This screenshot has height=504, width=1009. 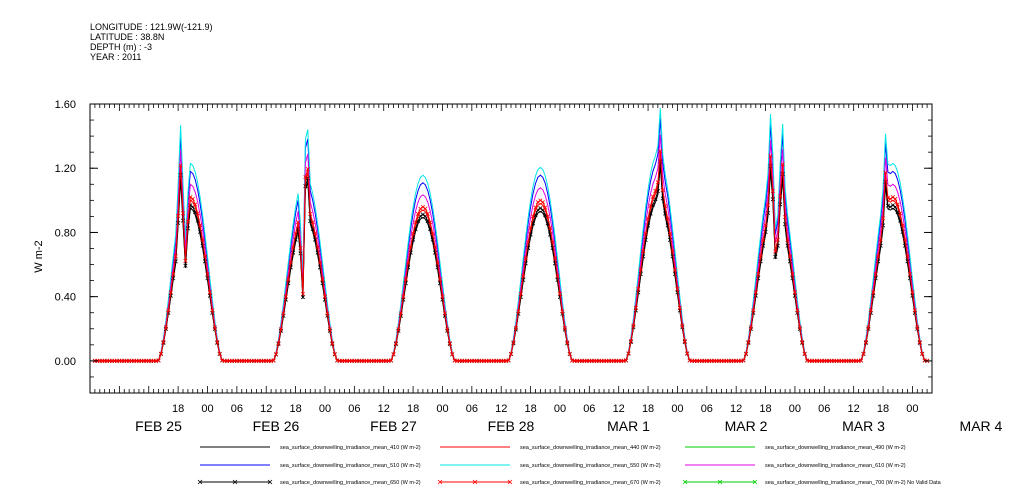 I want to click on y-tick-label: 1.20, so click(x=65, y=169).